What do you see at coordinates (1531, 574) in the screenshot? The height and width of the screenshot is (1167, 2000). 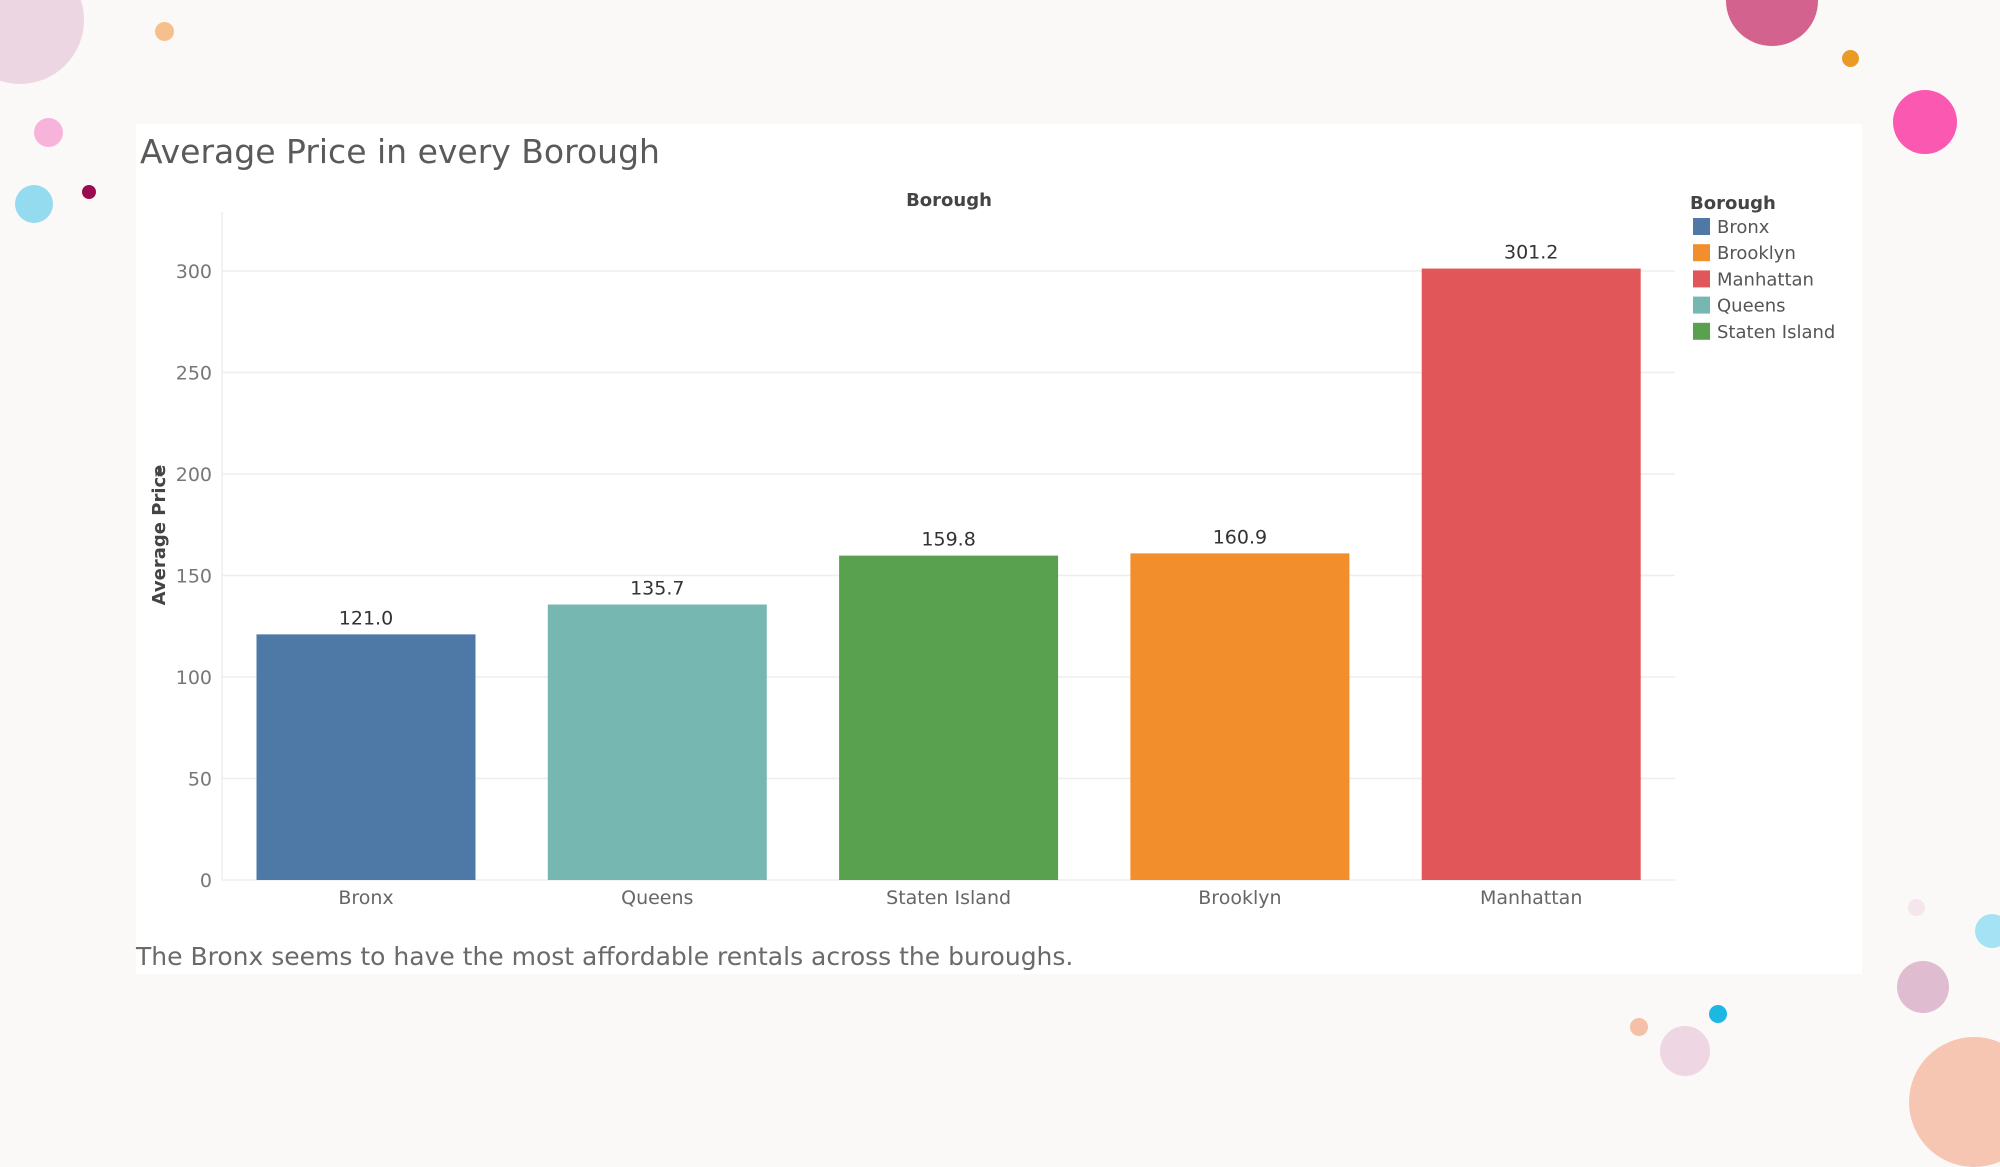 I see `bar-manhattan` at bounding box center [1531, 574].